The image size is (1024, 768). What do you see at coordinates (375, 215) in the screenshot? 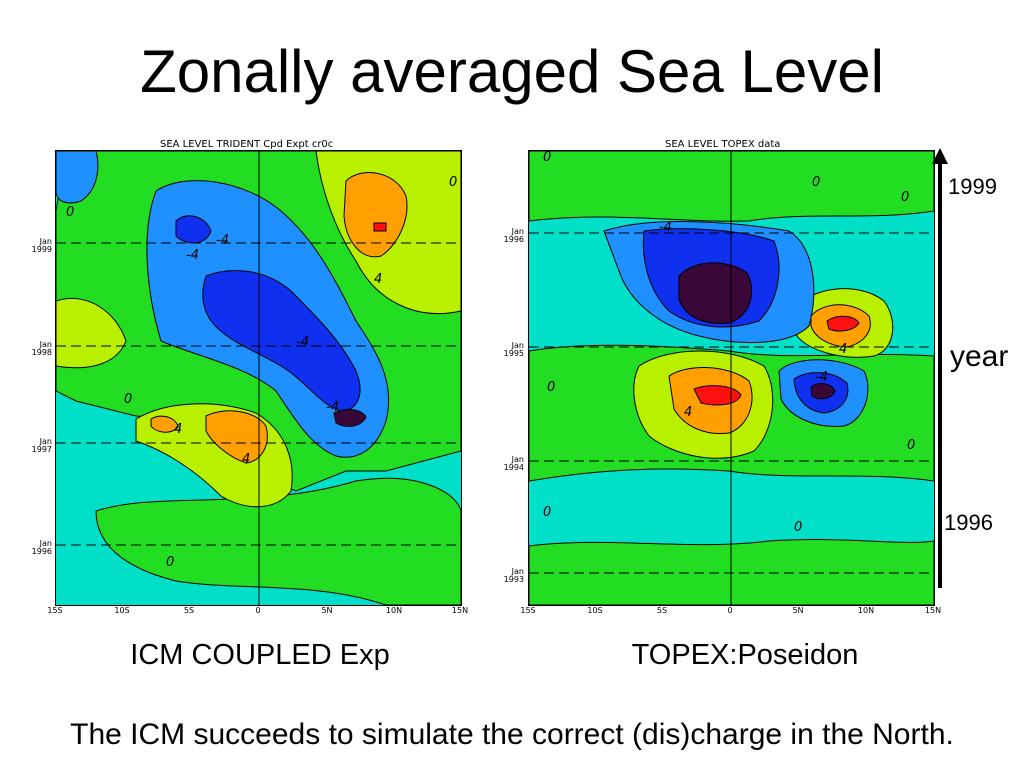
I see `left-orange-north` at bounding box center [375, 215].